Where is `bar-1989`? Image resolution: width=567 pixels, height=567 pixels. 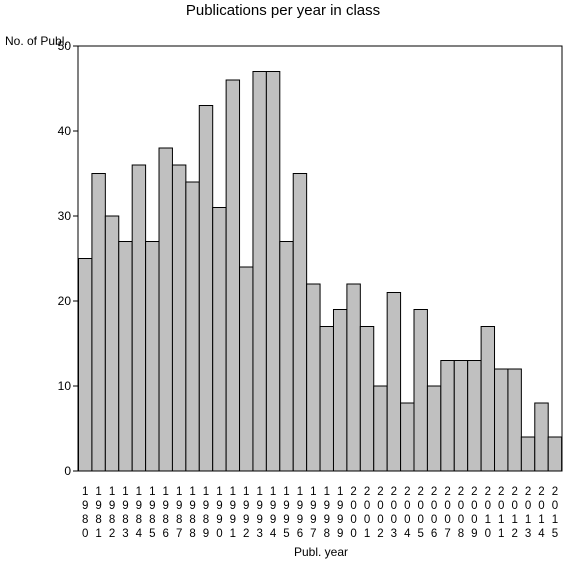
bar-1989 is located at coordinates (206, 288).